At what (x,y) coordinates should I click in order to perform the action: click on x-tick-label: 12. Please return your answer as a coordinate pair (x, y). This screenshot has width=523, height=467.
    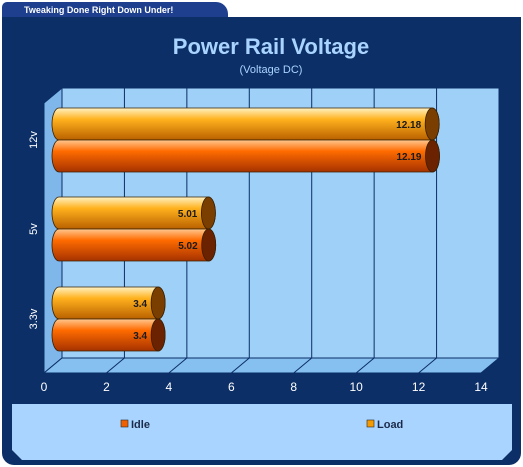
    Looking at the image, I should click on (419, 387).